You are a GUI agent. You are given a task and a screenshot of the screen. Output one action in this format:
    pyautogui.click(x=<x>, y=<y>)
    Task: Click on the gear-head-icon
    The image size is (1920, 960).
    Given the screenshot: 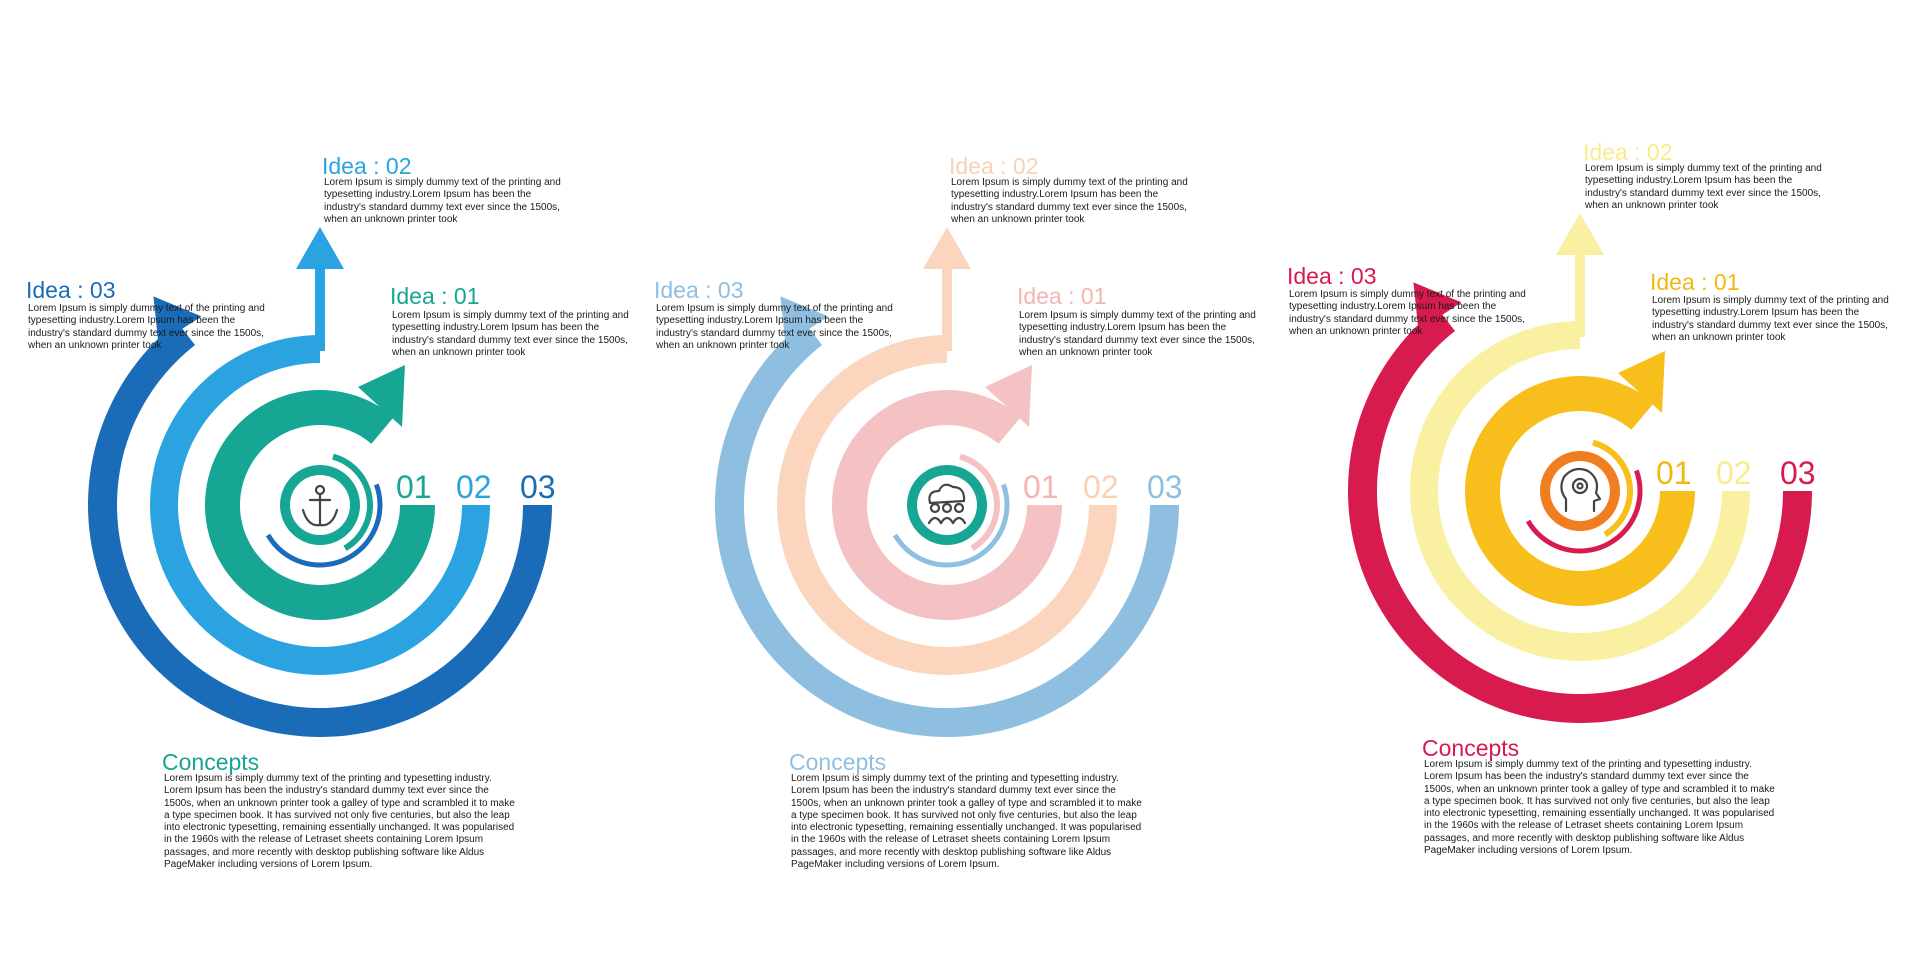 What is the action you would take?
    pyautogui.click(x=1581, y=490)
    